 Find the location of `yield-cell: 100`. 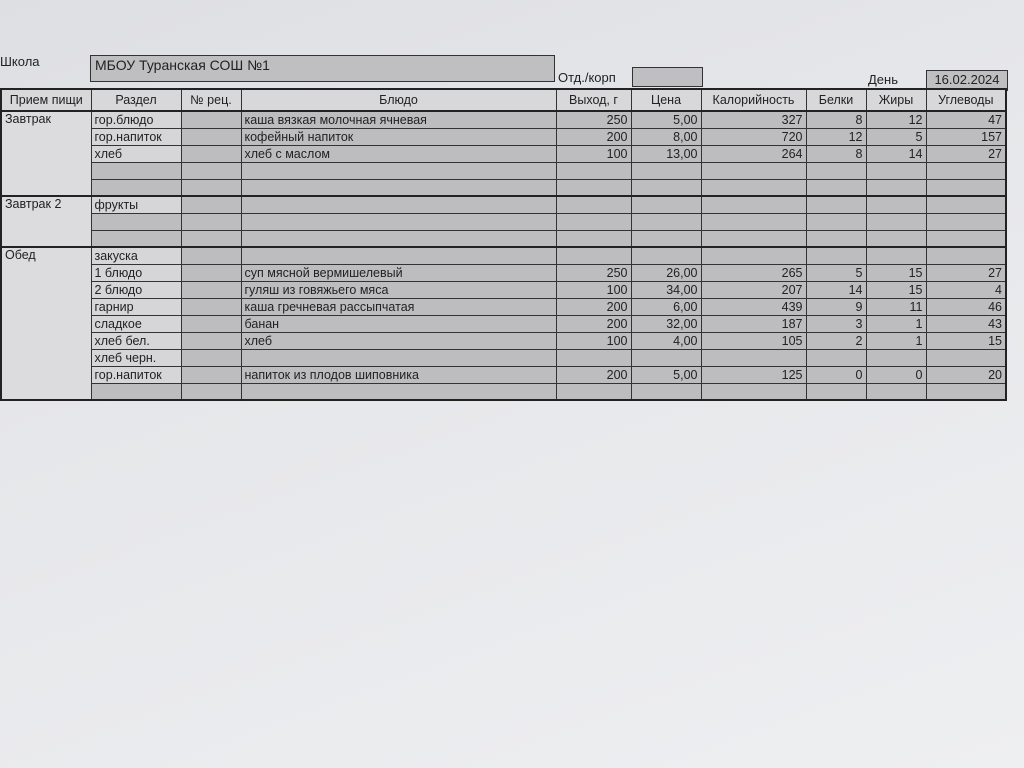

yield-cell: 100 is located at coordinates (593, 289).